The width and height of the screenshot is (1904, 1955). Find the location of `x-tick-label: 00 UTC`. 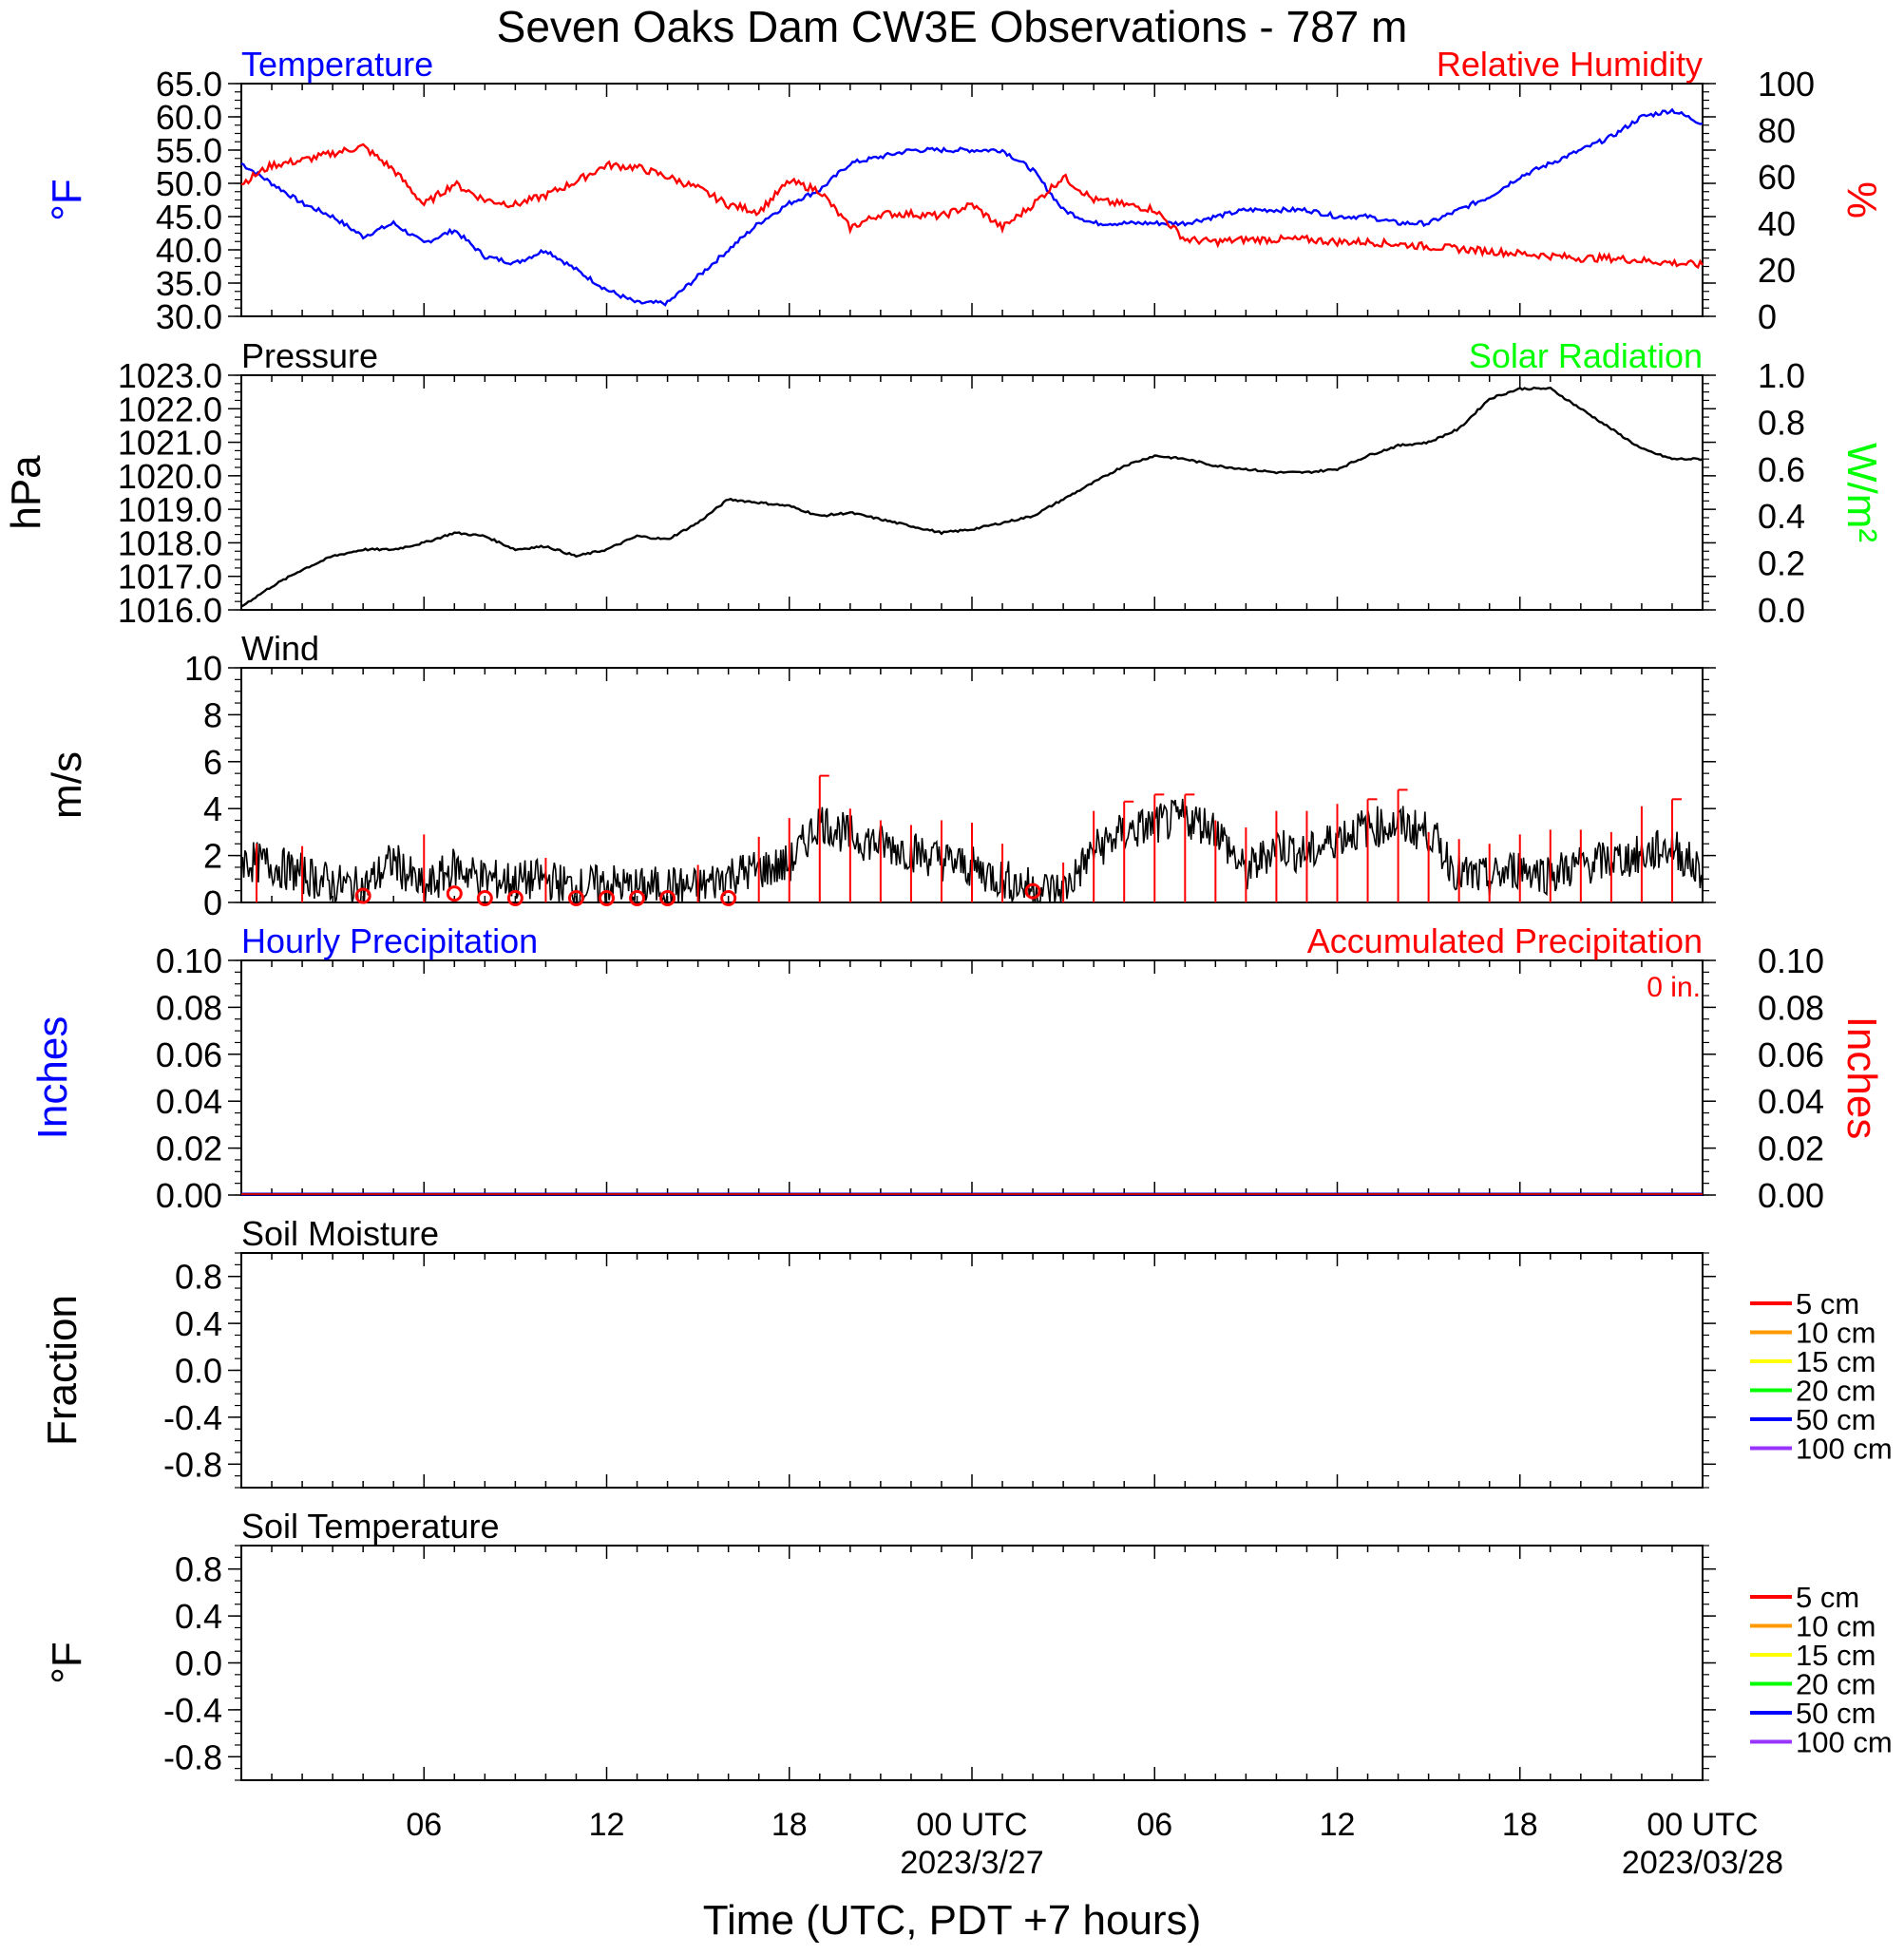

x-tick-label: 00 UTC is located at coordinates (1703, 1825).